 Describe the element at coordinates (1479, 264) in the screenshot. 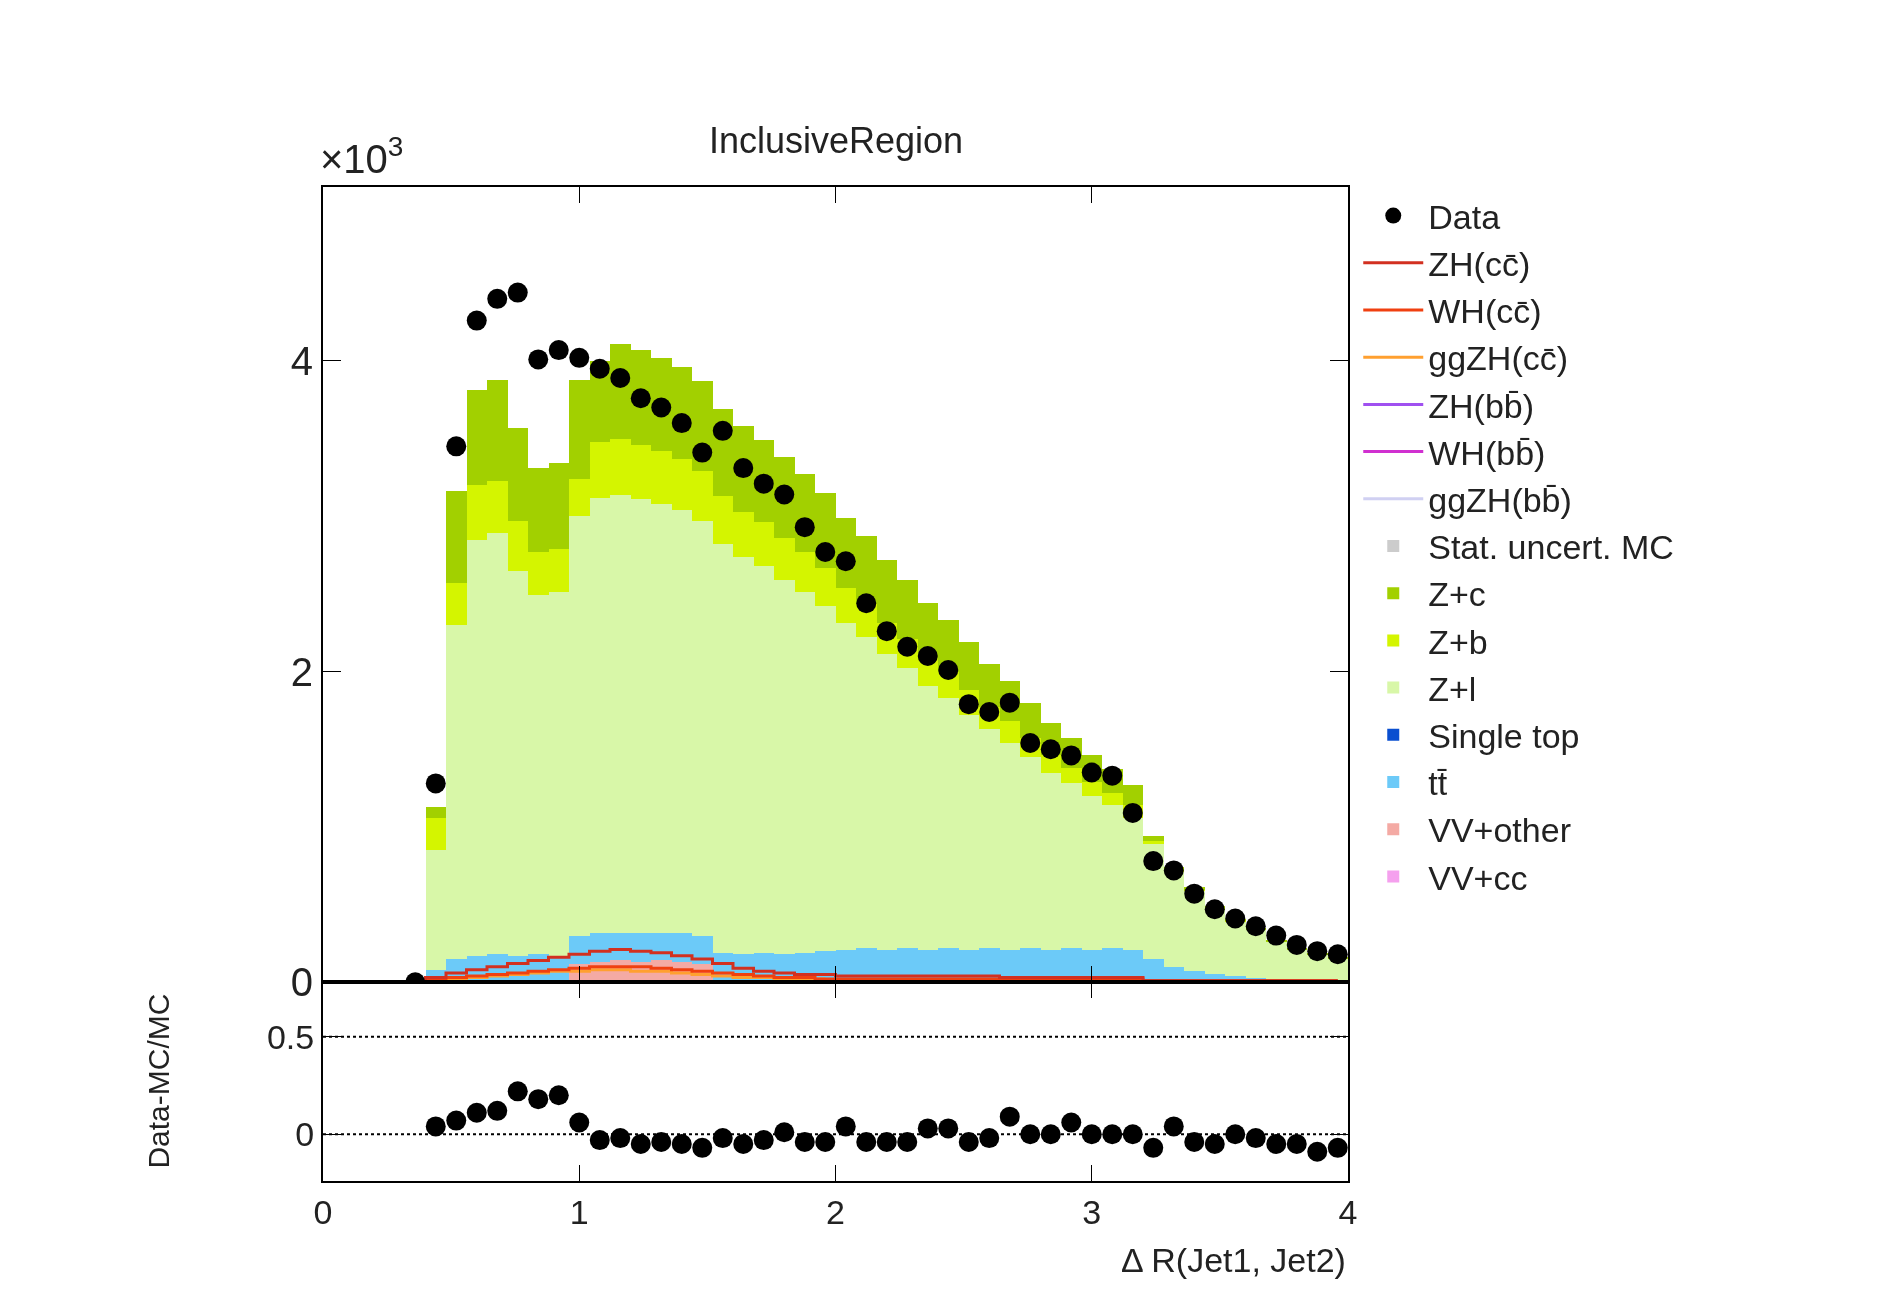

I see `legend-label: ZH(cc̄)` at that location.